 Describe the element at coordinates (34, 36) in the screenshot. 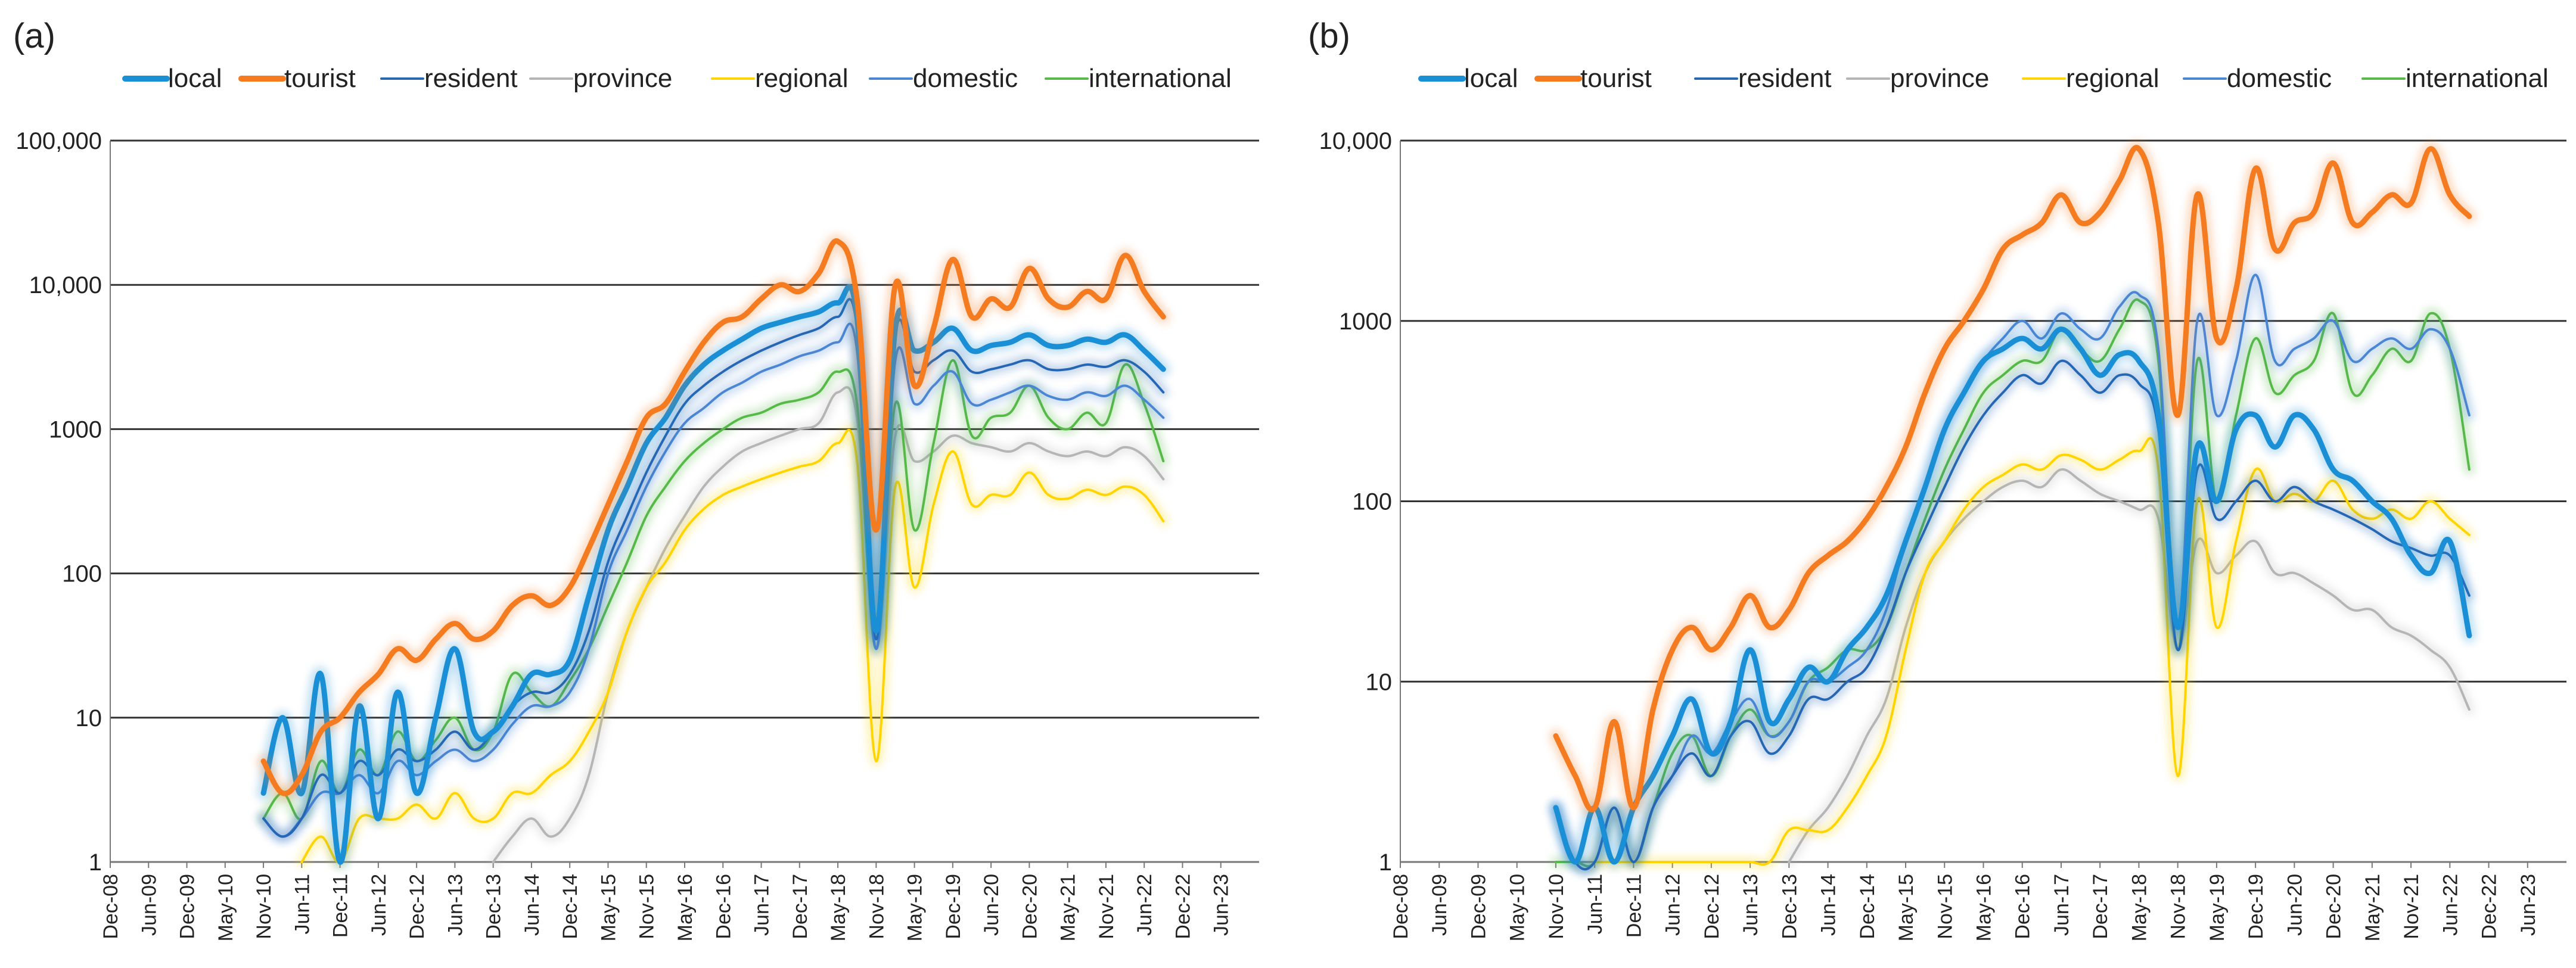

I see `panel-label: (a)` at that location.